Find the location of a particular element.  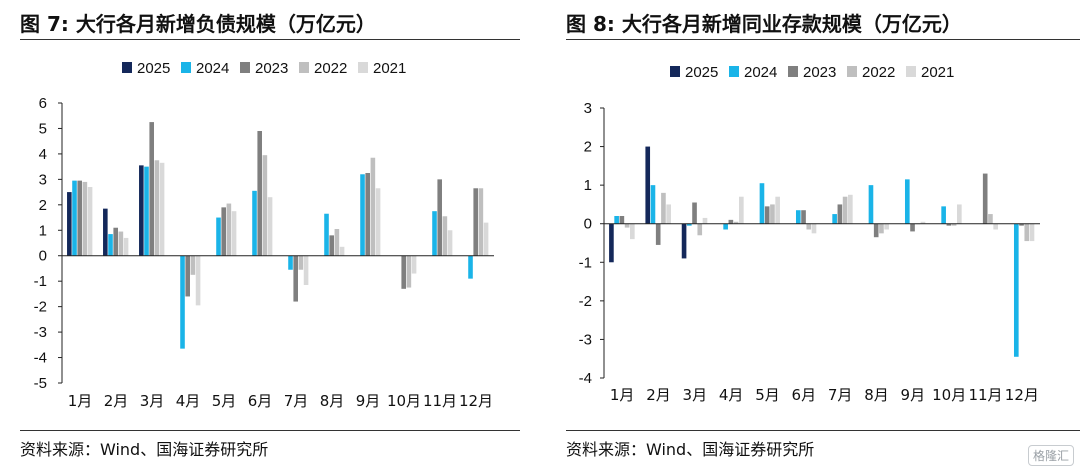

bar-2023-1月 is located at coordinates (622, 220).